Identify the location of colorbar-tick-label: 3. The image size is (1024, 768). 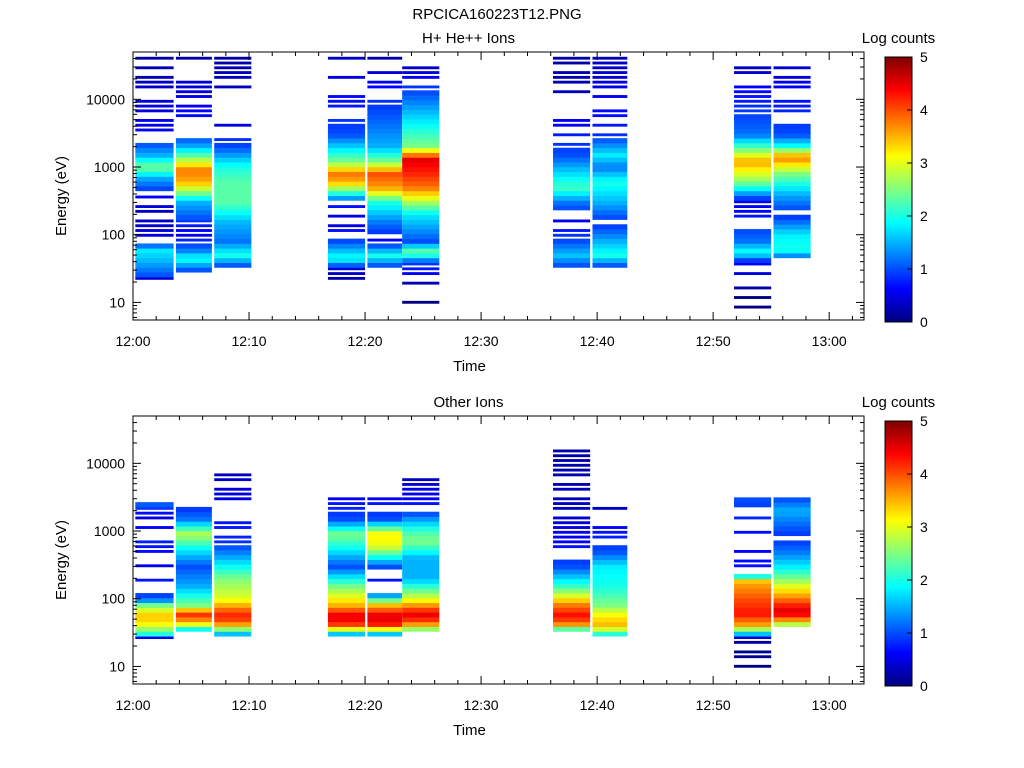
(924, 527).